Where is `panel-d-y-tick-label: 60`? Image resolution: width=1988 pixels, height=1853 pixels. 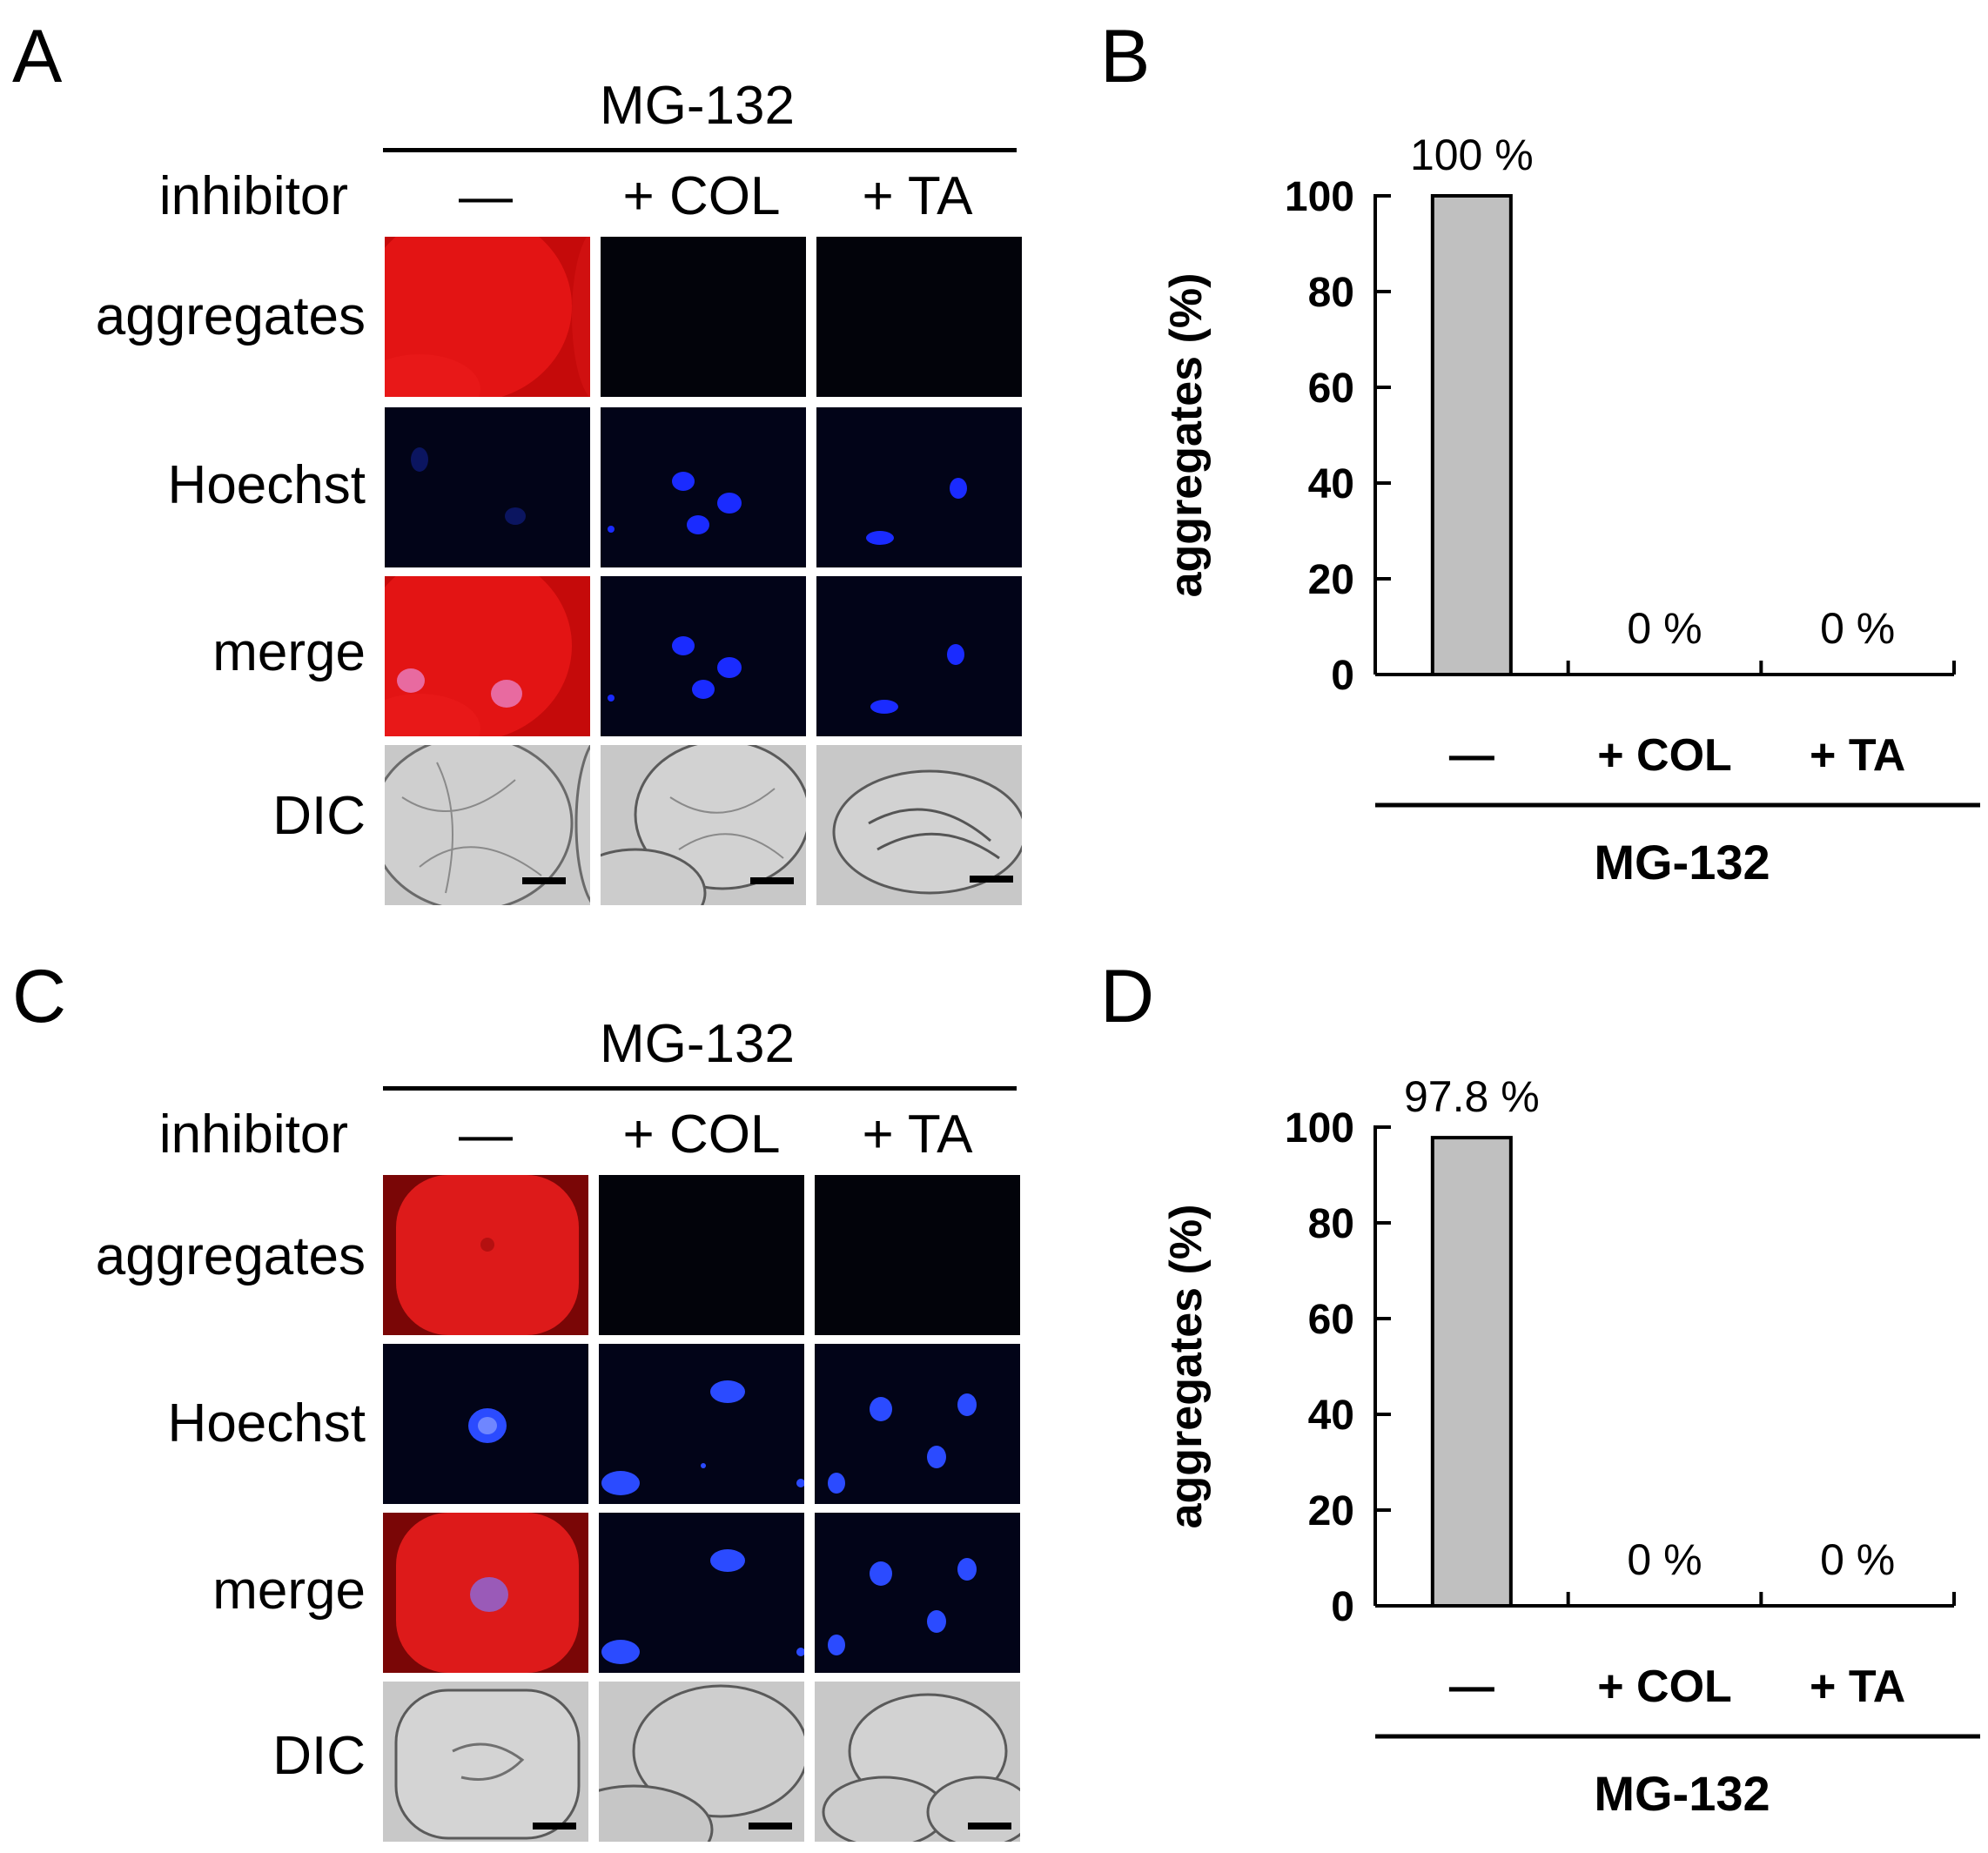 panel-d-y-tick-label: 60 is located at coordinates (1331, 1320).